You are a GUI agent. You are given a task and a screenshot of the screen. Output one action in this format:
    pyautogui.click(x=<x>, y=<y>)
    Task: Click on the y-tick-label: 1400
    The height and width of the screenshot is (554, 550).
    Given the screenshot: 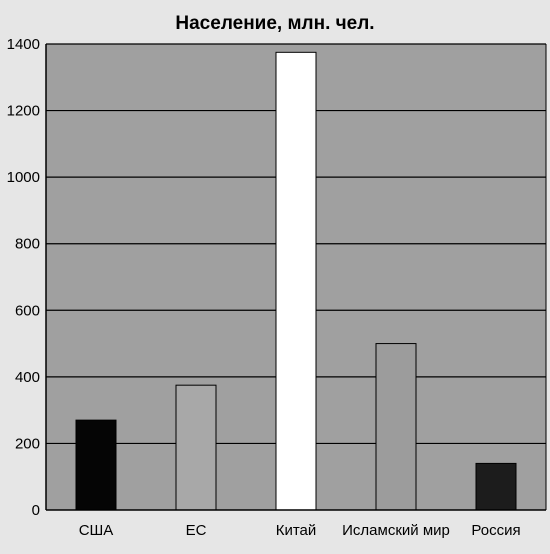 What is the action you would take?
    pyautogui.click(x=23, y=44)
    